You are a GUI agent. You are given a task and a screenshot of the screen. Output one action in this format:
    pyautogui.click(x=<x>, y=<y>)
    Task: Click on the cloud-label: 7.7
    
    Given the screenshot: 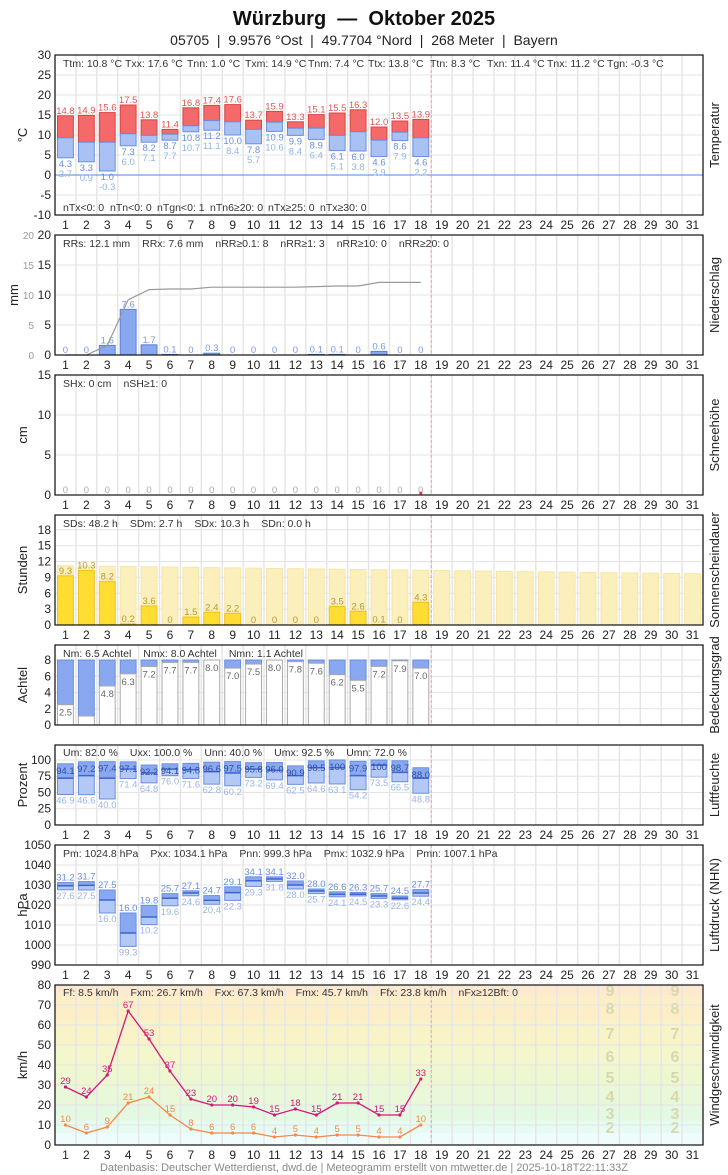 What is the action you would take?
    pyautogui.click(x=169, y=670)
    